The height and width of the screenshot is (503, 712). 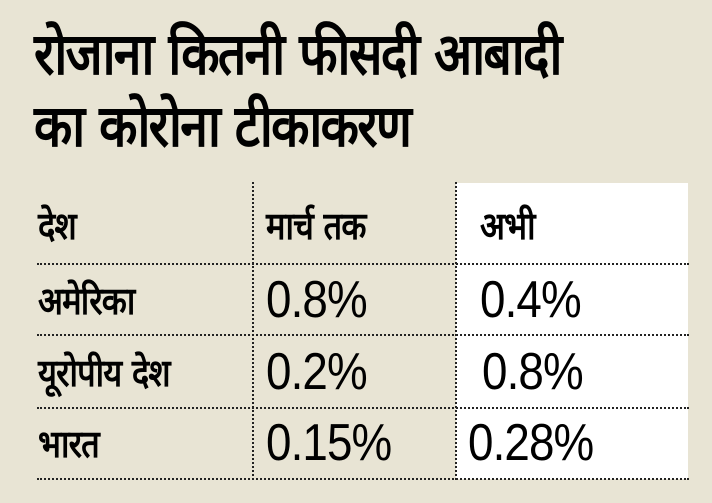 What do you see at coordinates (316, 226) in the screenshot?
I see `header-march: मार्च तक` at bounding box center [316, 226].